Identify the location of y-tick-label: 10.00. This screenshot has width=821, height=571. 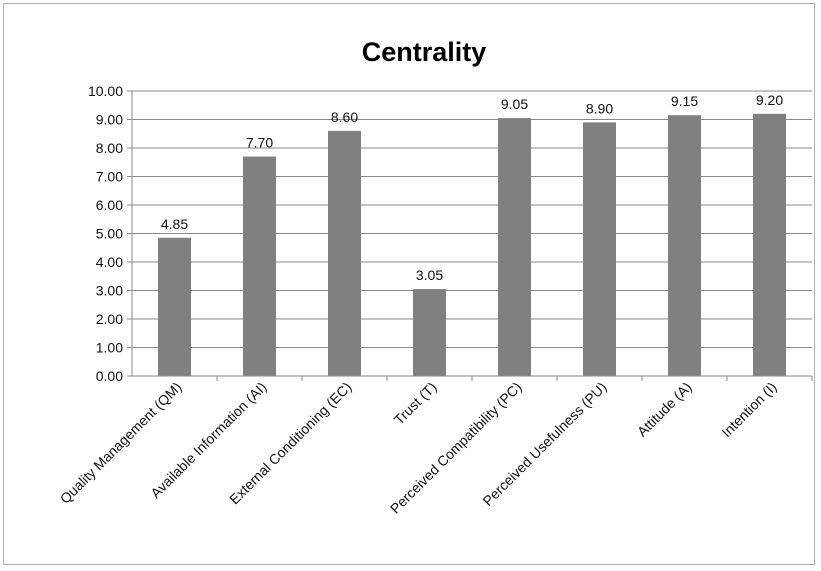
(105, 91).